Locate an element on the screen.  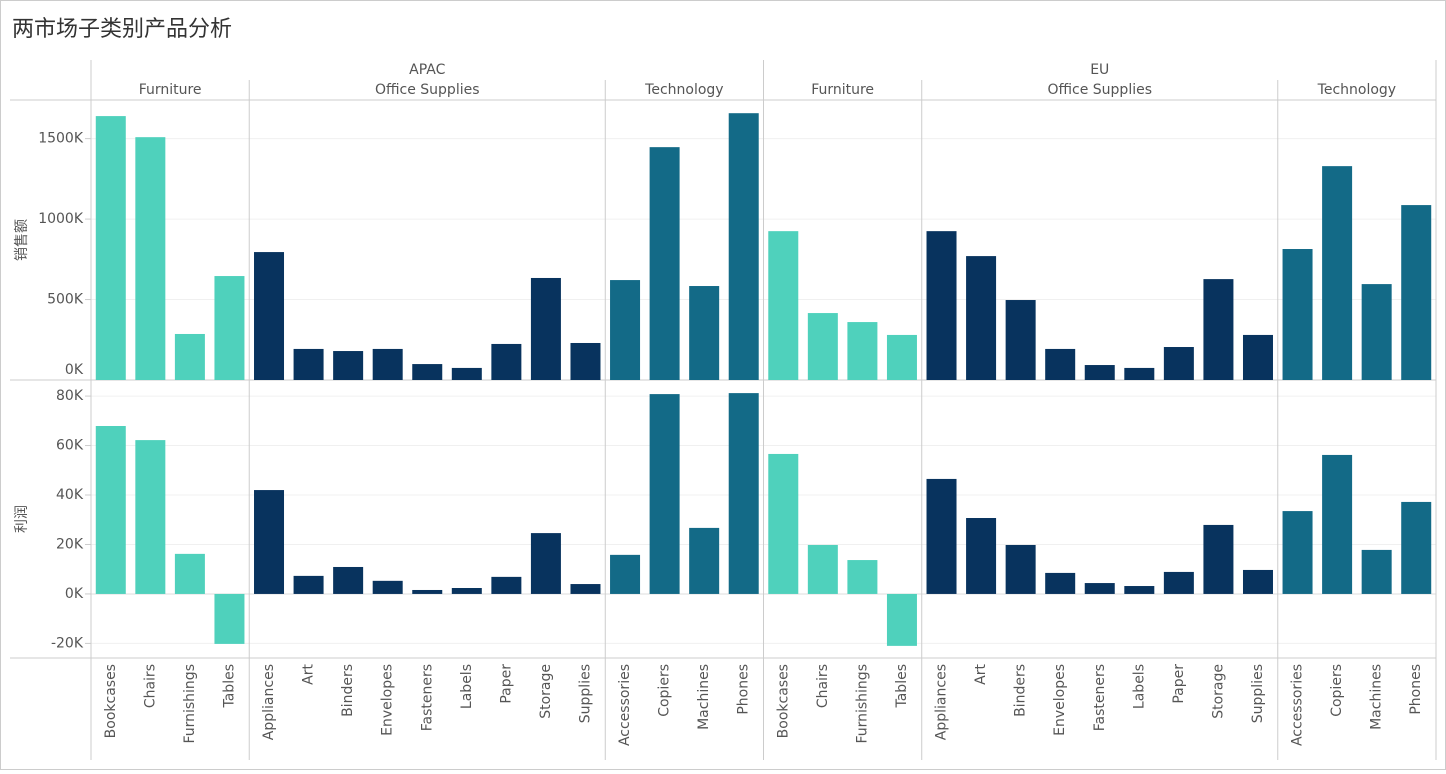
y-tick-label: 60K is located at coordinates (70, 446).